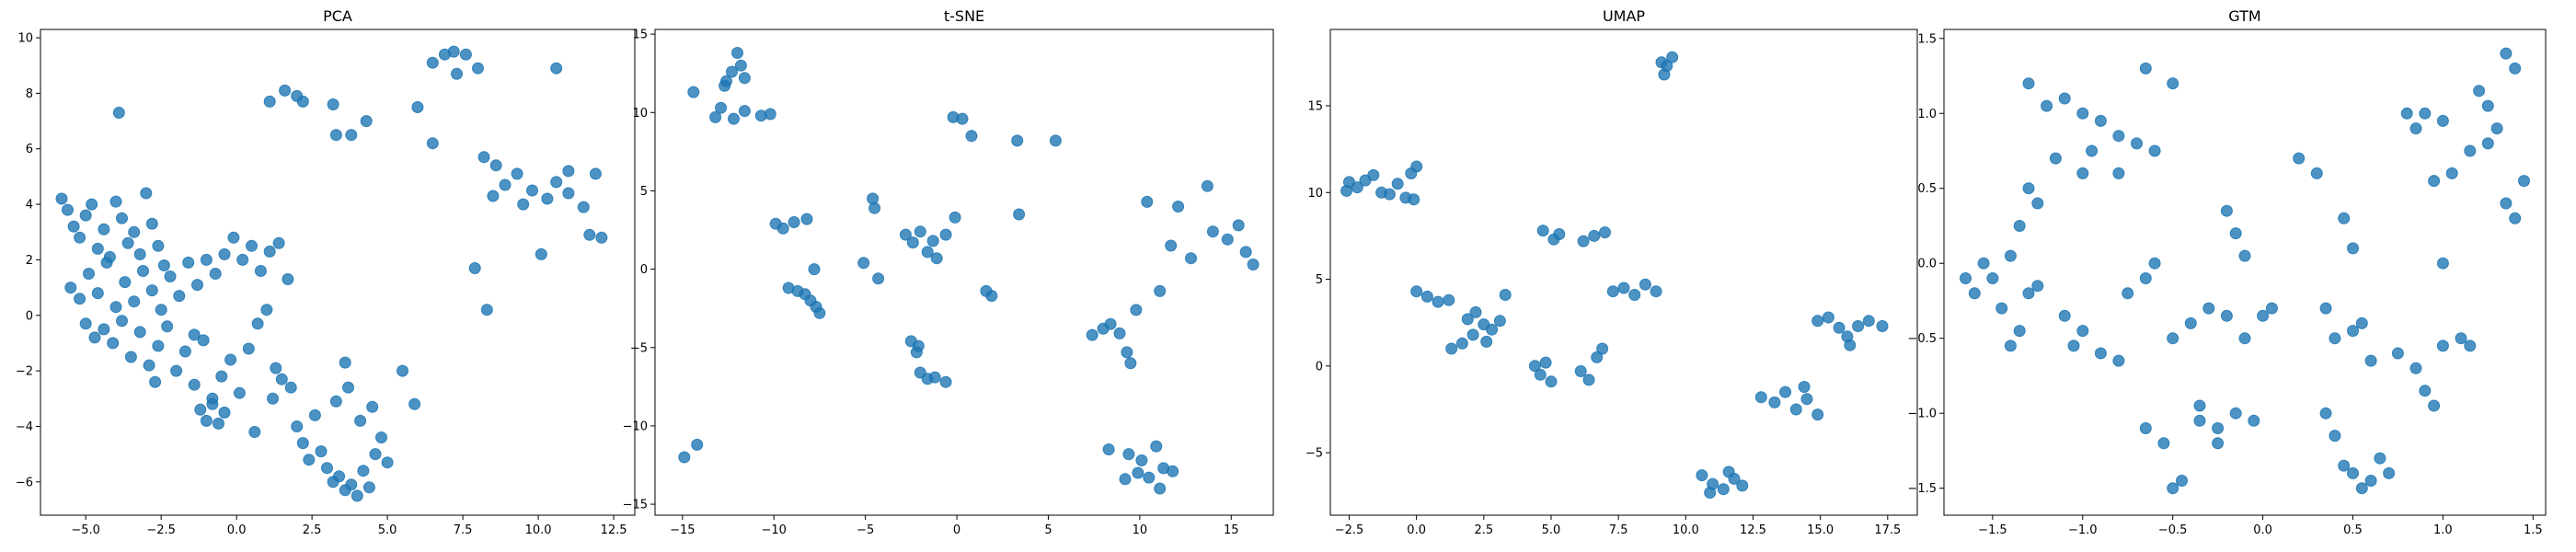 This screenshot has height=552, width=2576. What do you see at coordinates (29, 149) in the screenshot?
I see `y-tick-label: 6` at bounding box center [29, 149].